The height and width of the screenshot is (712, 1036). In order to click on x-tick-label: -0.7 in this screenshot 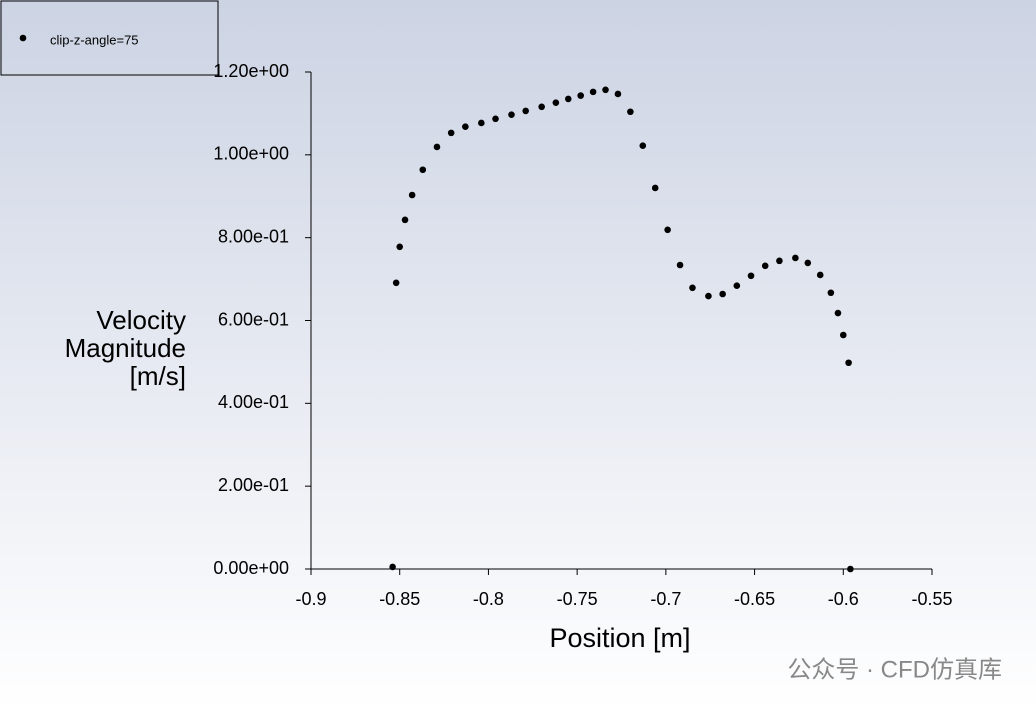, I will do `click(665, 599)`.